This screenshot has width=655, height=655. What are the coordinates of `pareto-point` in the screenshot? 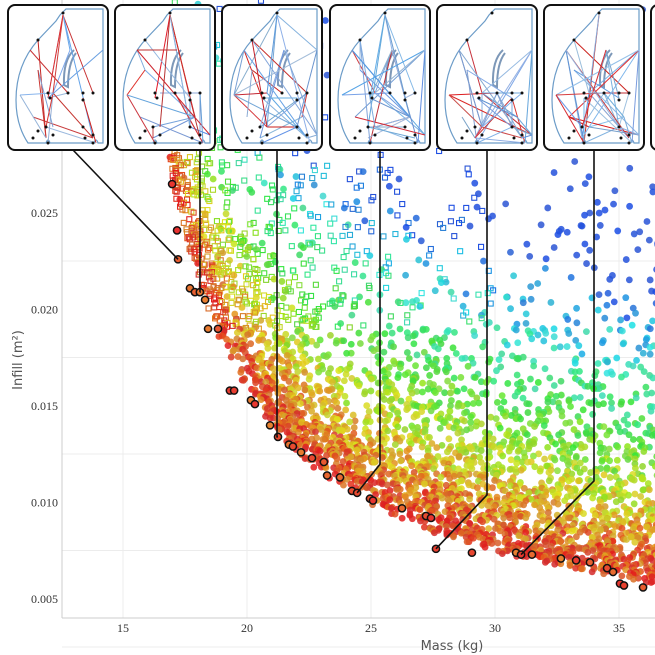 It's located at (293, 446).